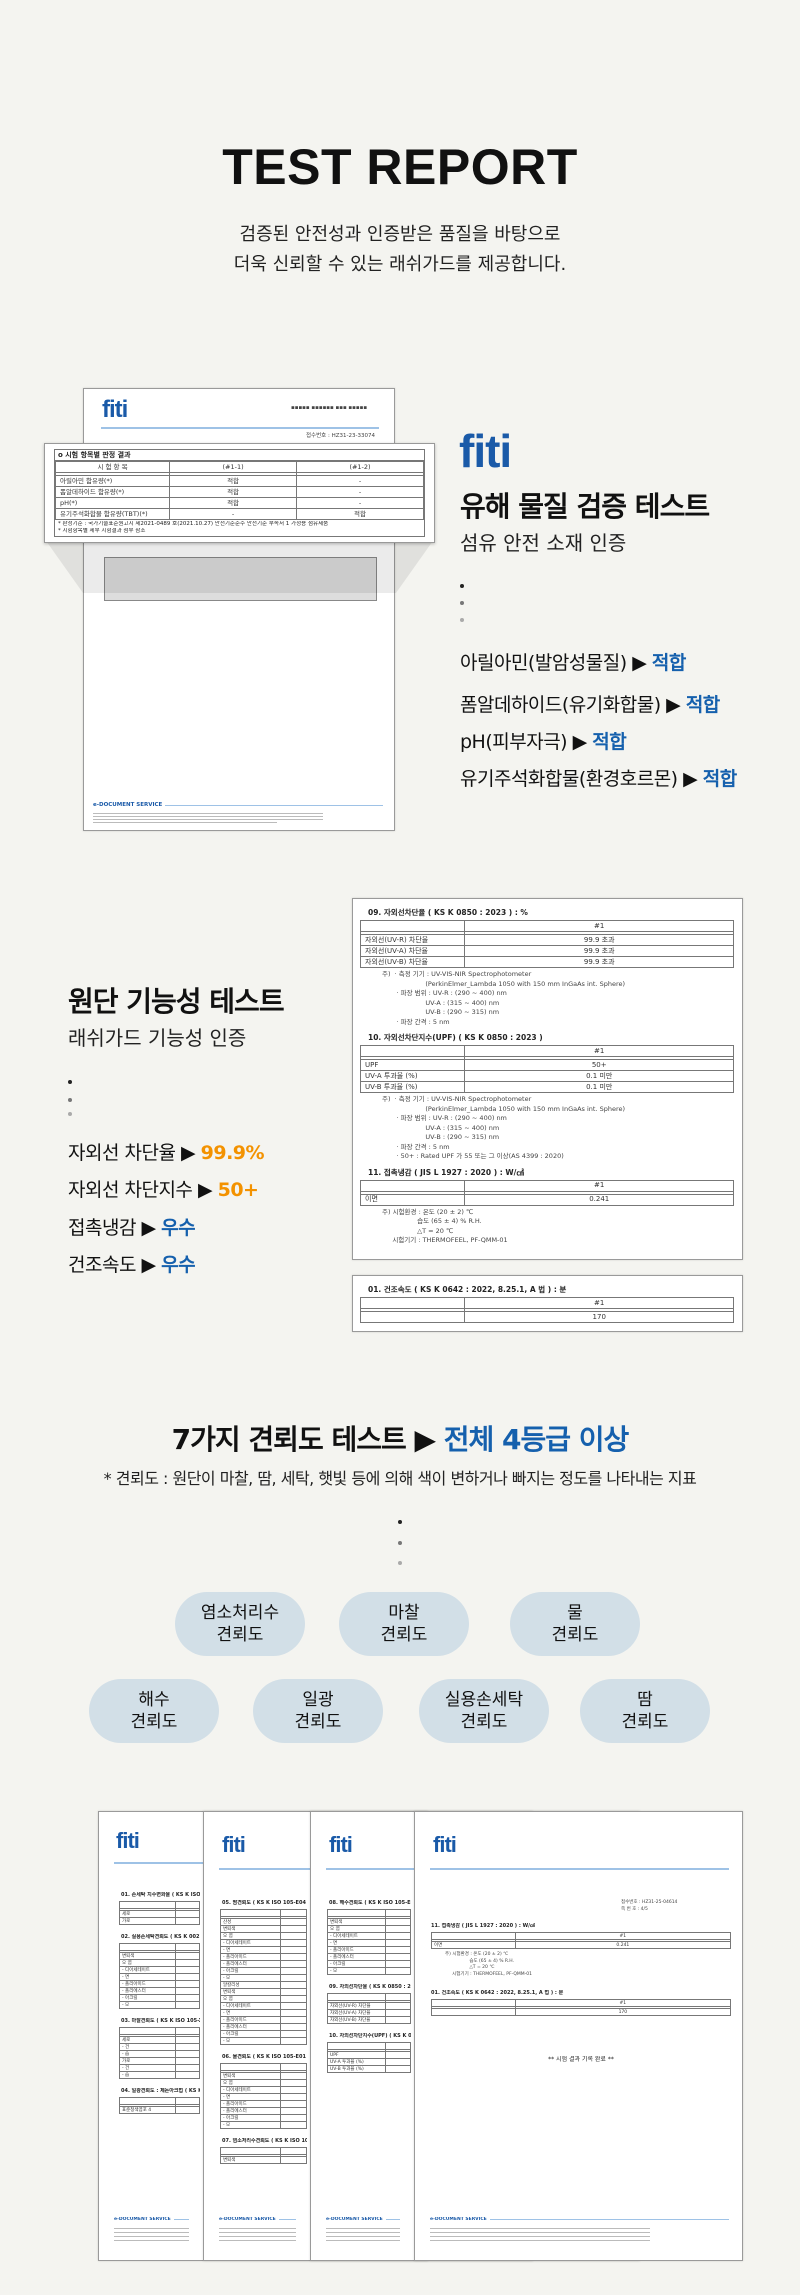 This screenshot has width=800, height=2295. I want to click on table-cell: 99.9 초과, so click(599, 951).